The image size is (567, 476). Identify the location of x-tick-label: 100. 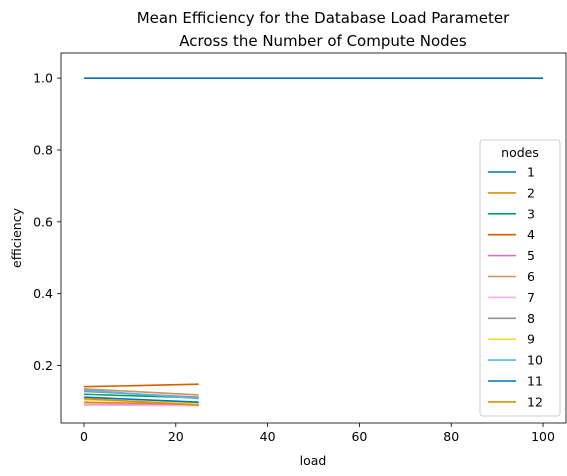
(543, 436).